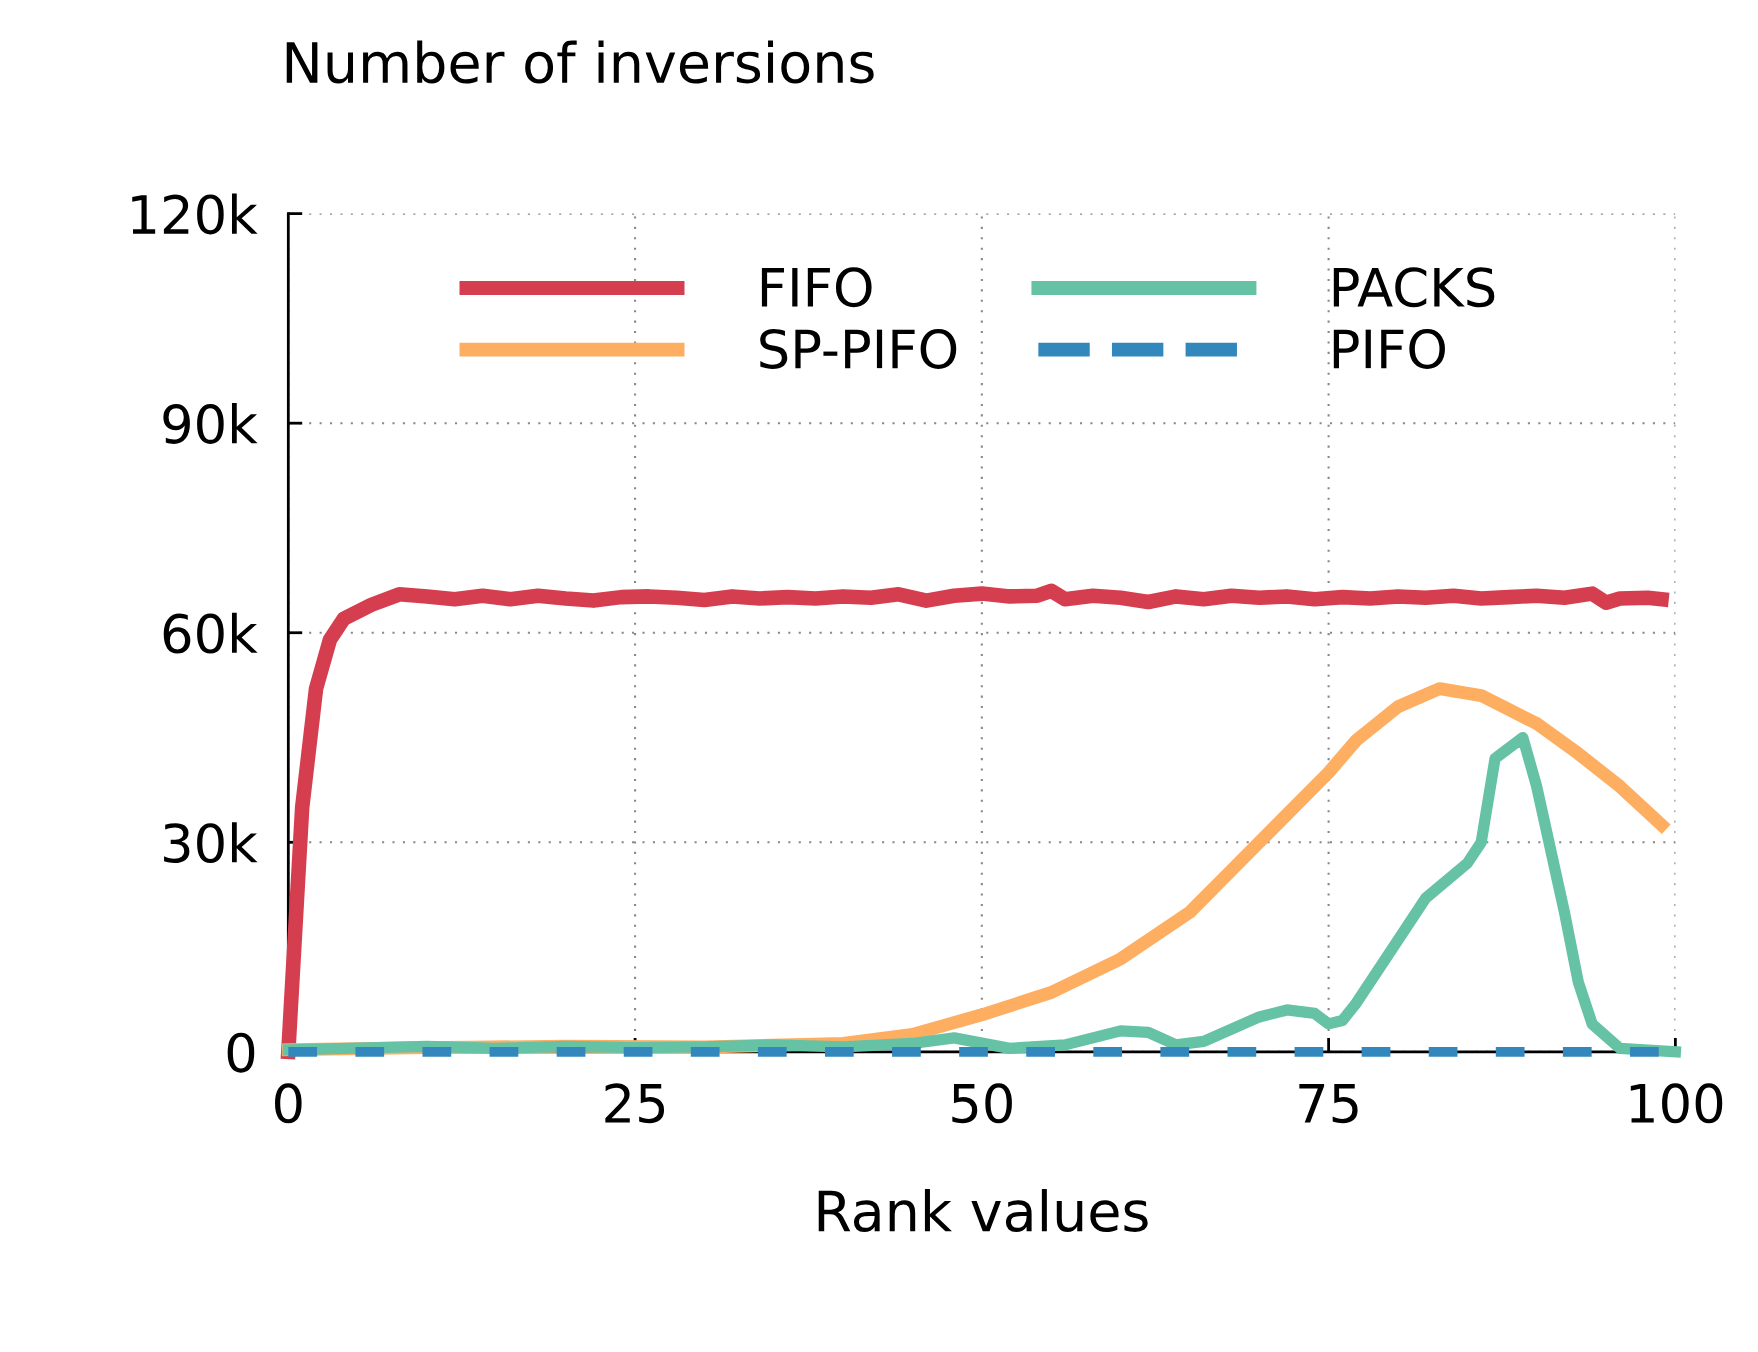 The width and height of the screenshot is (1758, 1352). I want to click on legend-label: FIFO, so click(816, 287).